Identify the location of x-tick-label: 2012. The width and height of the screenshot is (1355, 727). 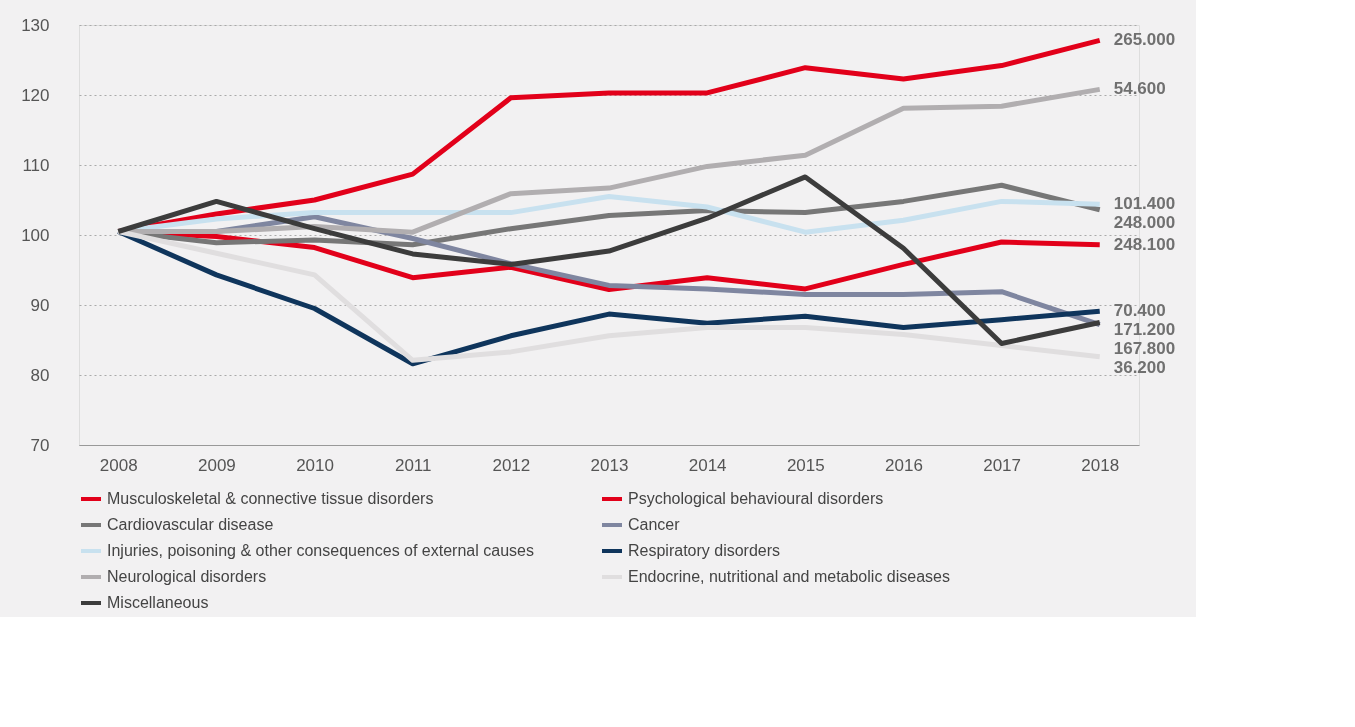
(511, 465).